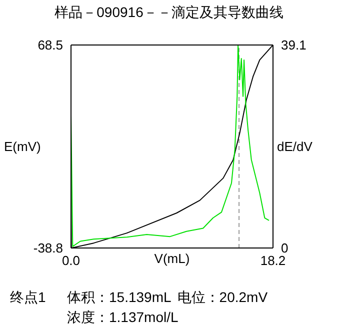  Describe the element at coordinates (169, 13) in the screenshot. I see `chart-title: 样品－090916－－滴定及其导数曲线` at that location.